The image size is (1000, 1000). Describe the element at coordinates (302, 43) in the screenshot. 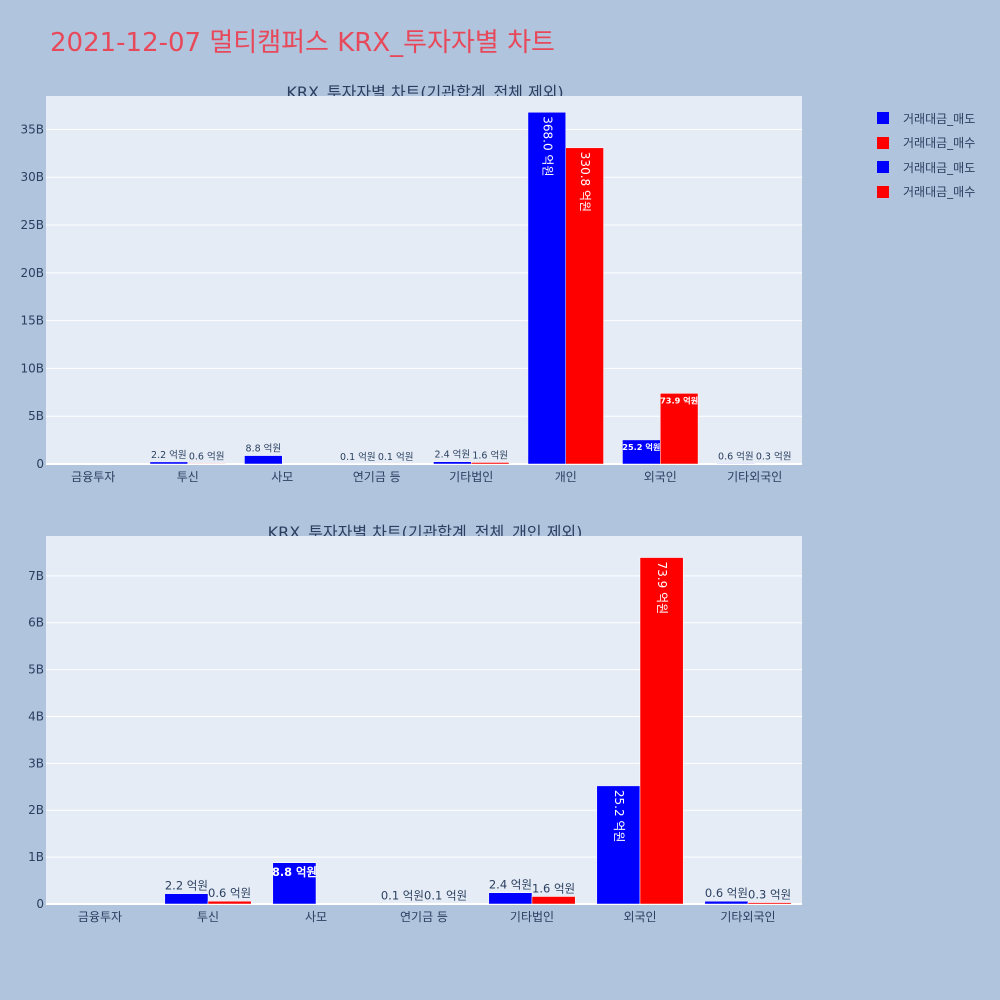

I see `page-title: 2021-12-07 멀티캠퍼스 KRX_투자자별 차트` at that location.